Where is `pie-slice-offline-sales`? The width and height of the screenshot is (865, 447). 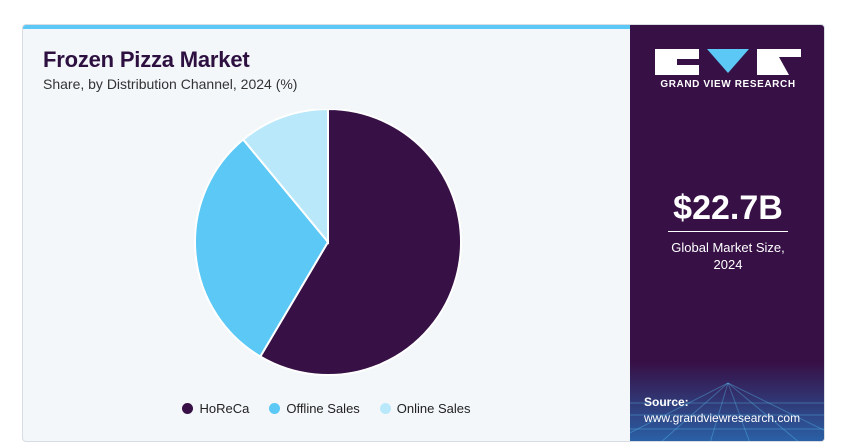 pie-slice-offline-sales is located at coordinates (262, 248).